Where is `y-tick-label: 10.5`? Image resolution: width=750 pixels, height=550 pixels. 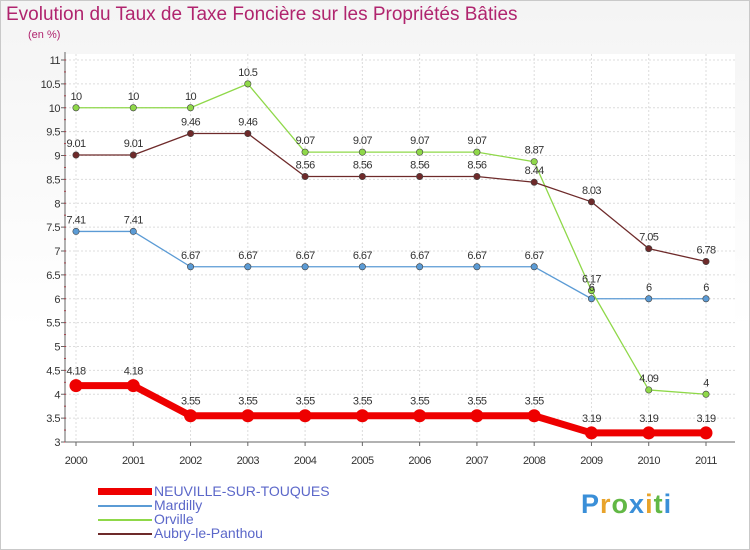 y-tick-label: 10.5 is located at coordinates (51, 85).